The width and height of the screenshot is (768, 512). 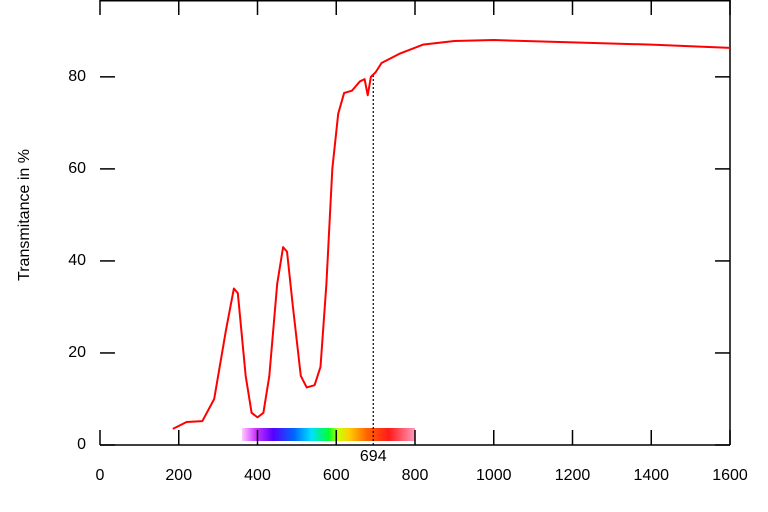 What do you see at coordinates (730, 475) in the screenshot?
I see `x-tick-label: 1600` at bounding box center [730, 475].